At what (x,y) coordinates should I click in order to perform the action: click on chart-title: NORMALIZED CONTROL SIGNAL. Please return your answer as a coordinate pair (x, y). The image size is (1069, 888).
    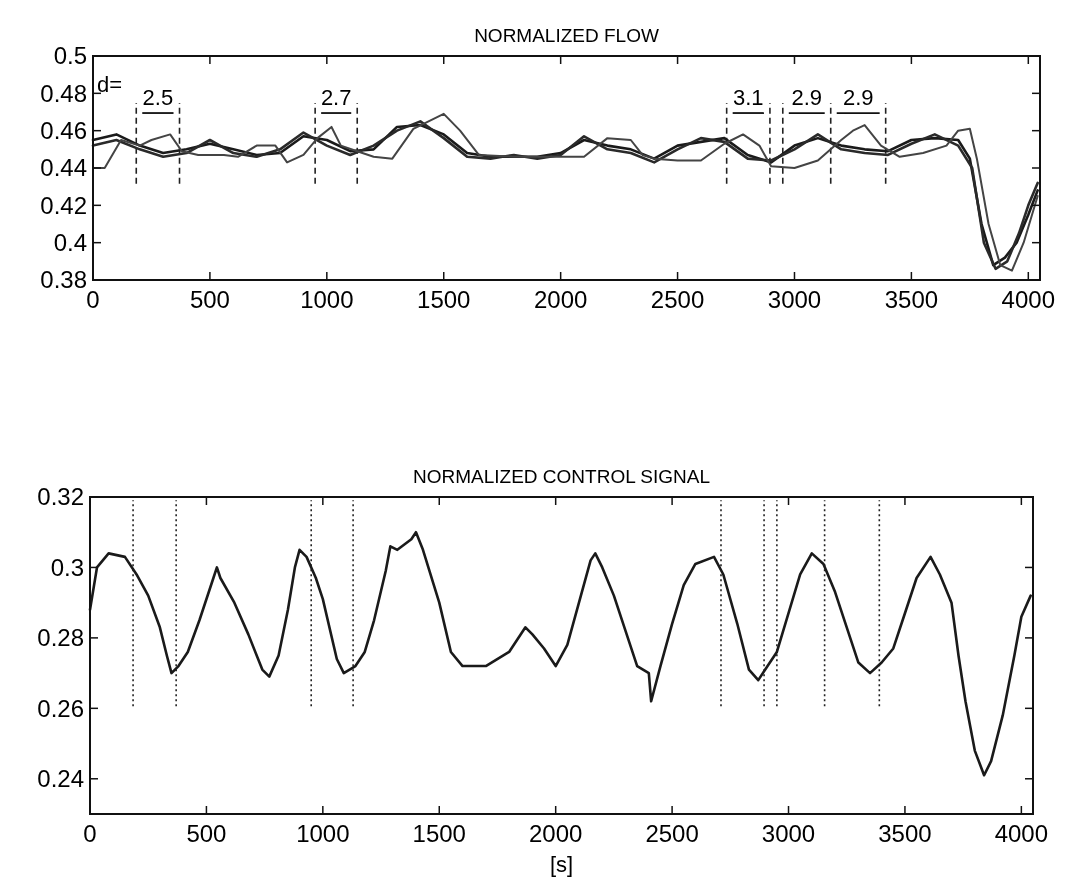
    Looking at the image, I should click on (561, 476).